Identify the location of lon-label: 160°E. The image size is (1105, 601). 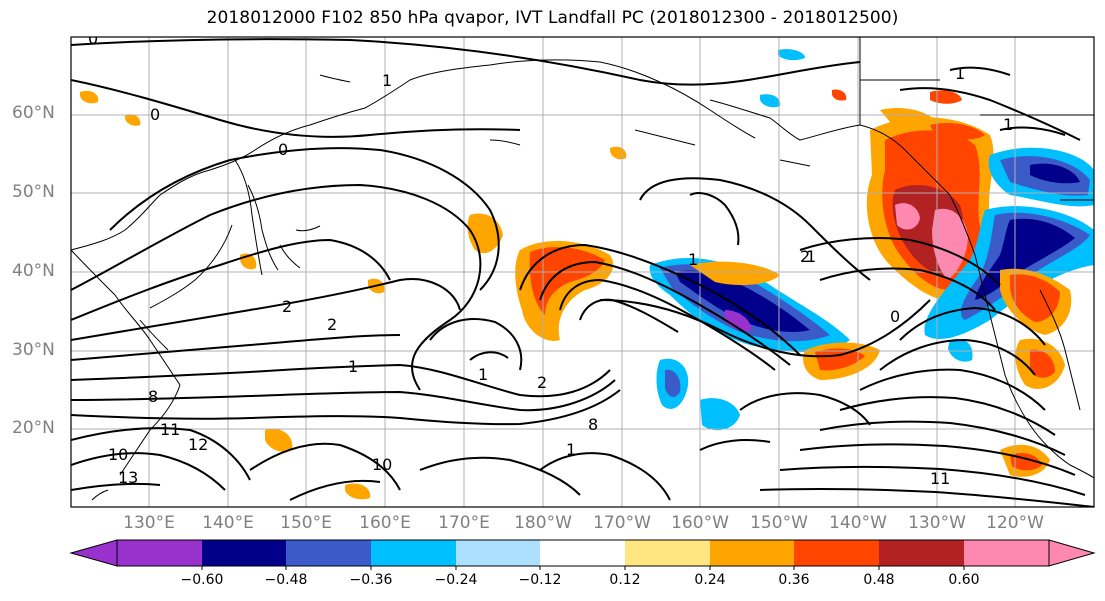
(385, 523).